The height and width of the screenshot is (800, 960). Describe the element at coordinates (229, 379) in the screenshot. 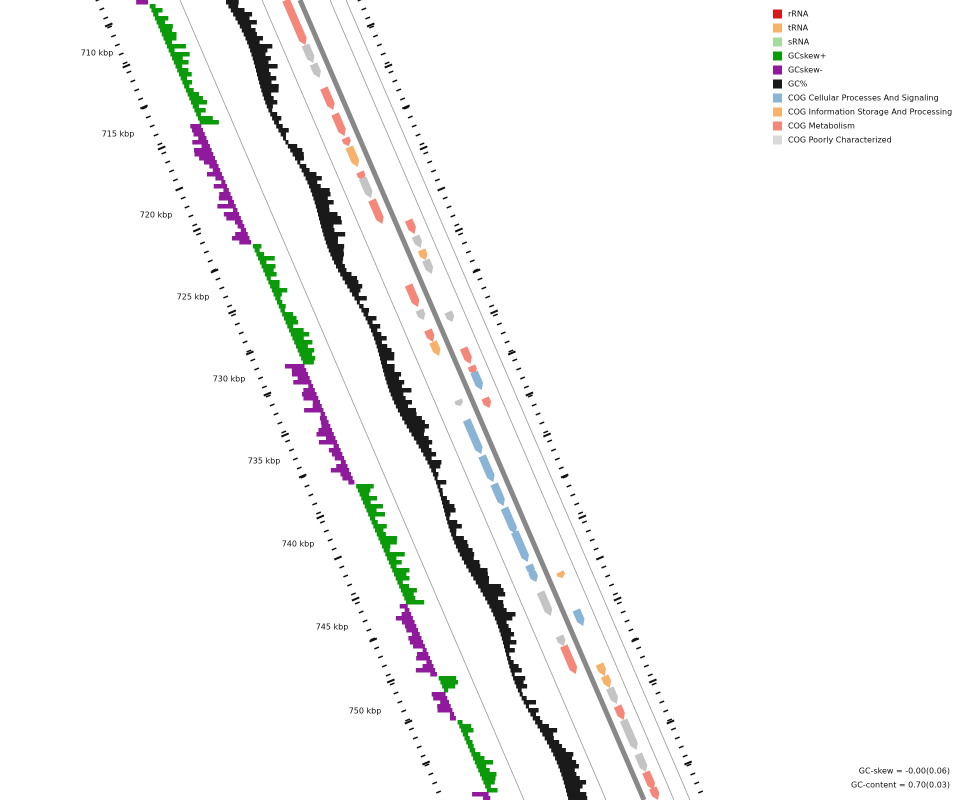

I see `tick-label: 730 kbp` at that location.